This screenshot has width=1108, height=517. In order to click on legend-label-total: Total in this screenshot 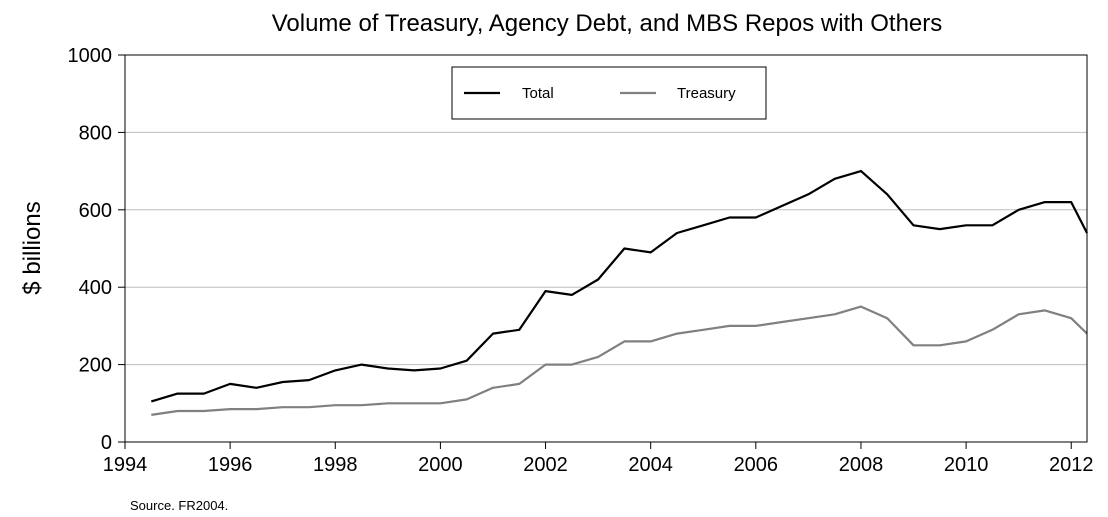, I will do `click(538, 93)`.